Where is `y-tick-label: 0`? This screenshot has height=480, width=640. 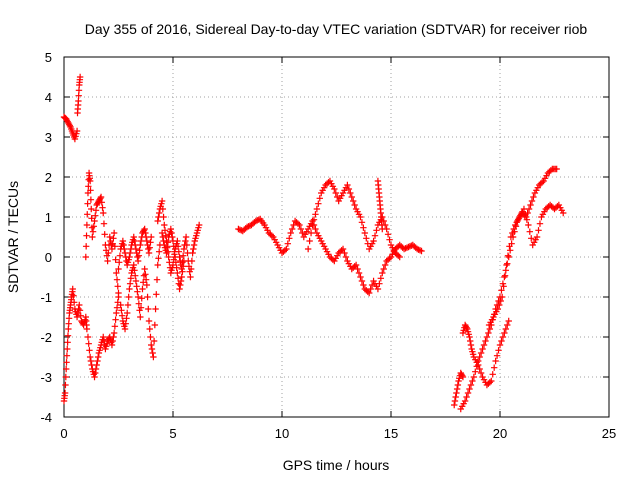
y-tick-label: 0 is located at coordinates (48, 257).